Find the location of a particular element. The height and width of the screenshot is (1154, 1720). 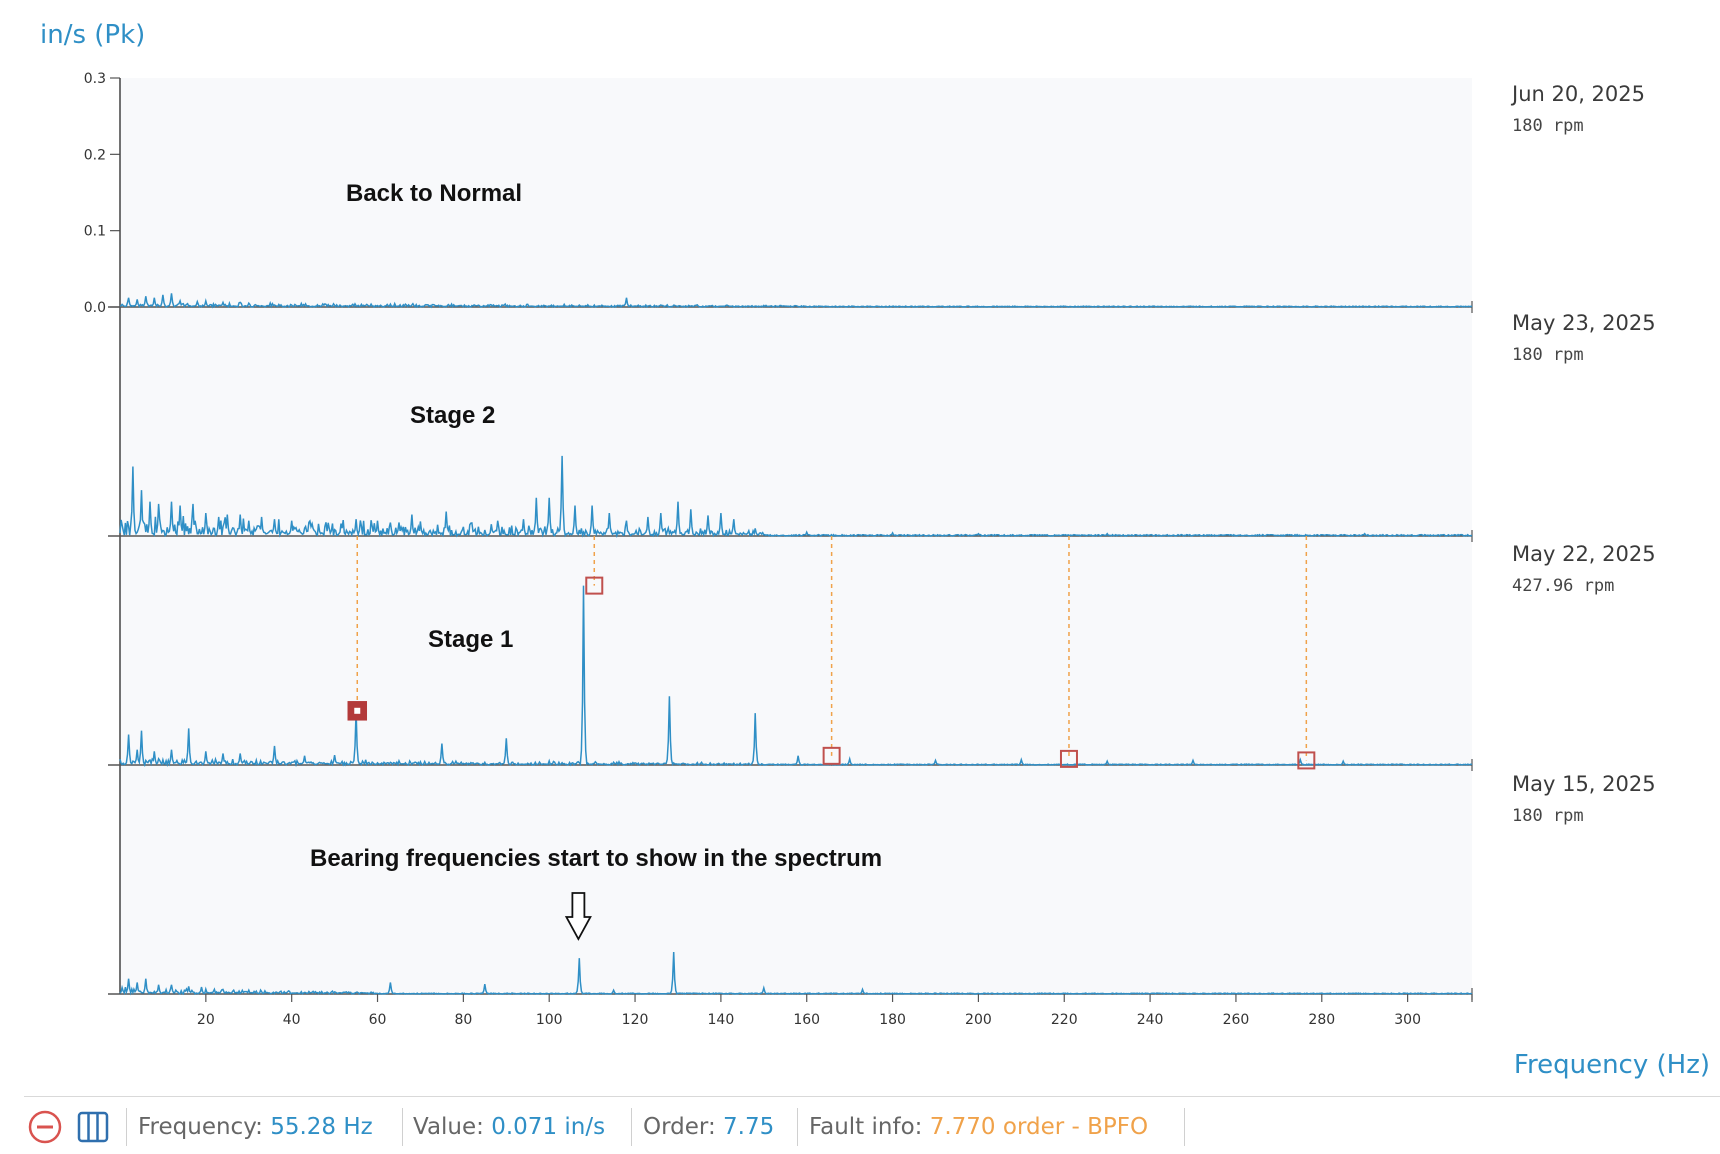

x-tick-label: 40 is located at coordinates (292, 1020).